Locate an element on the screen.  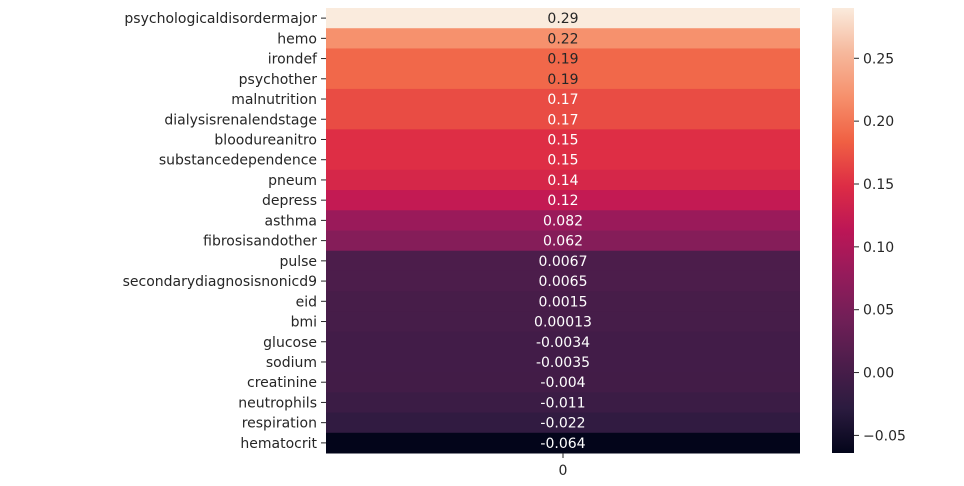
heatmap-cell-hemo is located at coordinates (563, 38).